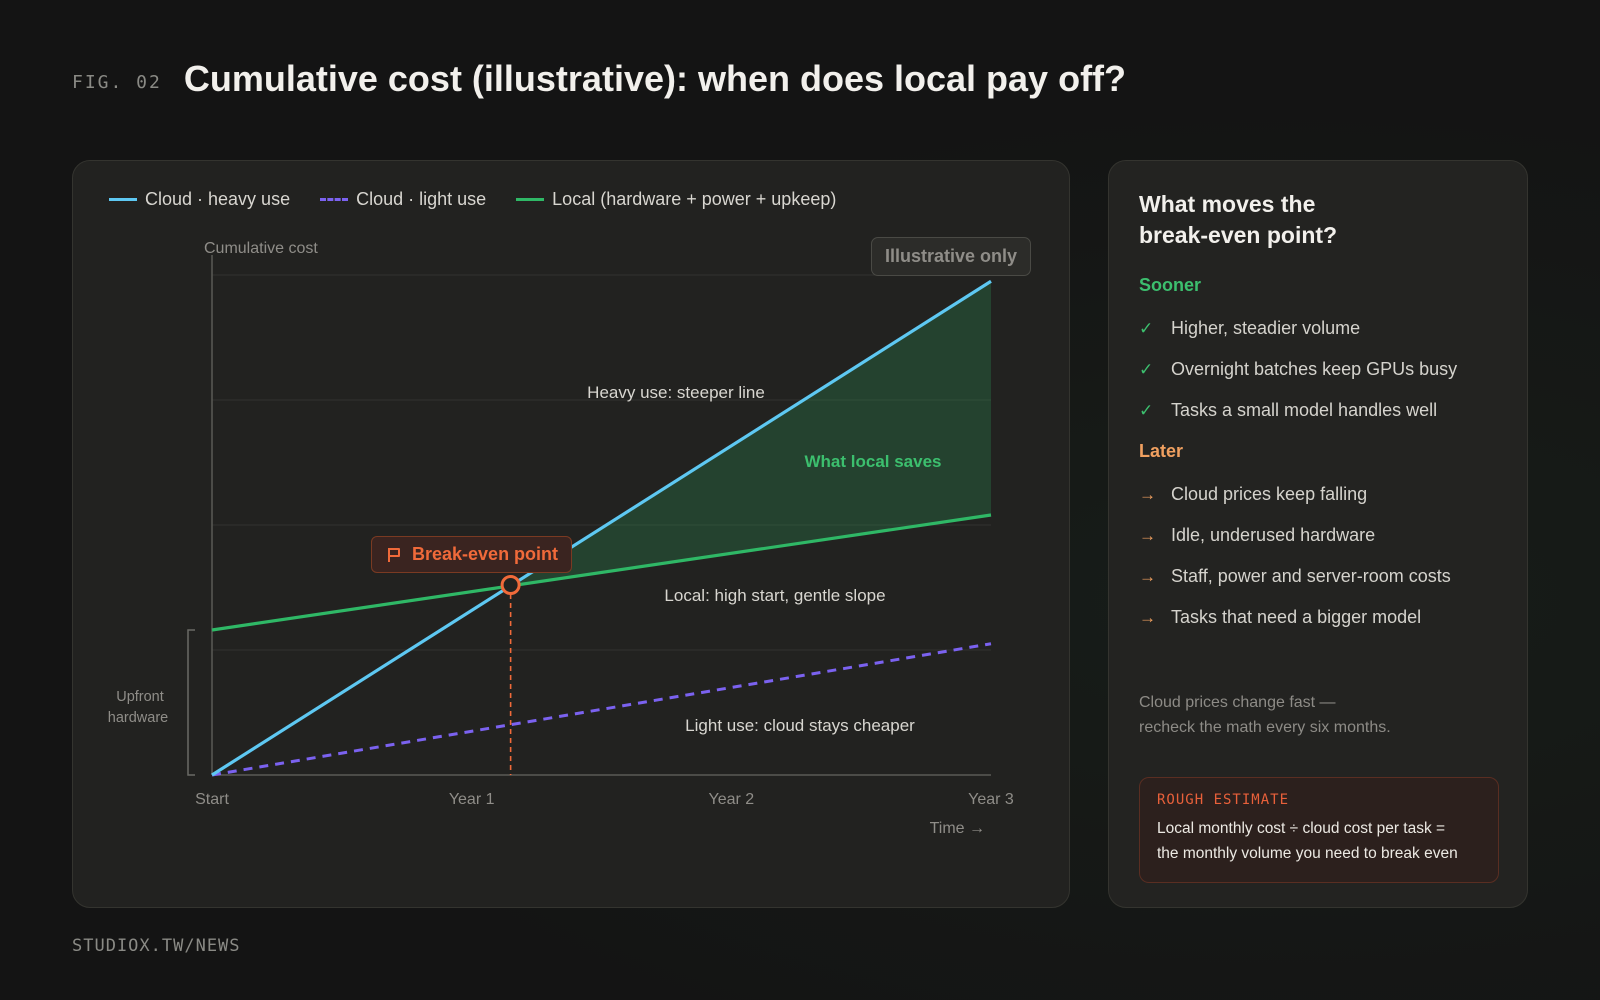 The width and height of the screenshot is (1600, 1000). I want to click on annotation-light-use: Light use: cloud stays cheaper, so click(800, 725).